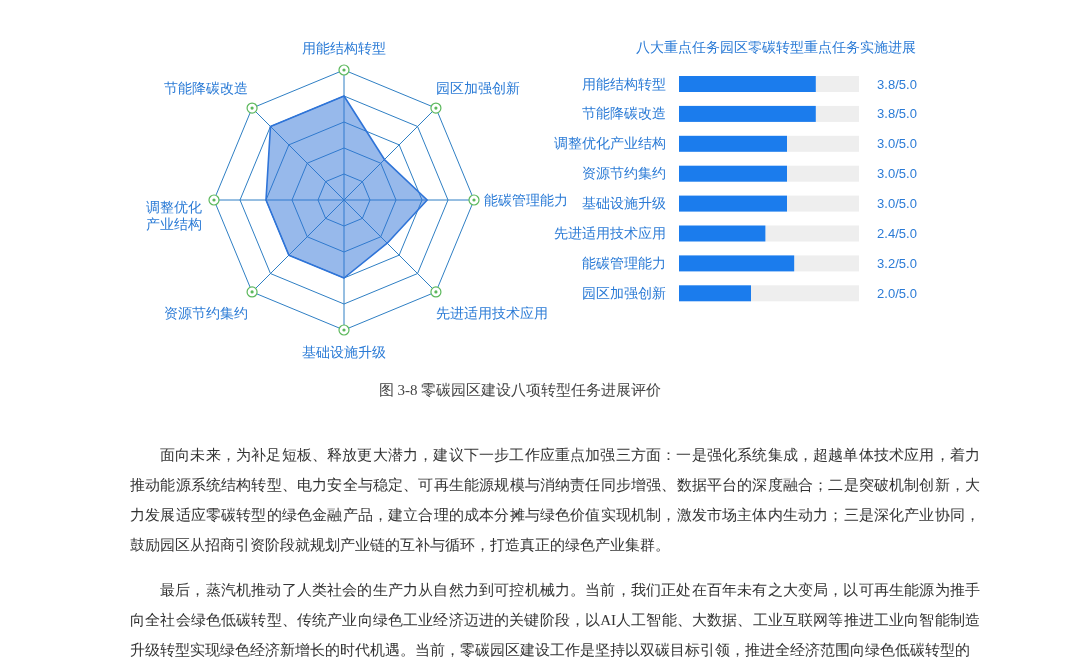 Image resolution: width=1080 pixels, height=669 pixels. I want to click on text: 面向未来，为补足短板、释放更大潜力，建议下一步工作应重点加强三方面：一是强化系统集成，超越单体技术应用，着力推动能源系统结构转型、电力安全与稳定、可再生能源规模与消纳责任同步增强、数据平台的深度融合；二是突破机制创新，大力发展适应零碳转型的绿色金融产品，建立合理的成本分摊与绿色价值实现机制，激发市场主体内生动力；三是深化产业协同，鼓励园区从招商引资阶段就规划产业链的互补与循环，打造真正的绿色产业集群。, so click(555, 500).